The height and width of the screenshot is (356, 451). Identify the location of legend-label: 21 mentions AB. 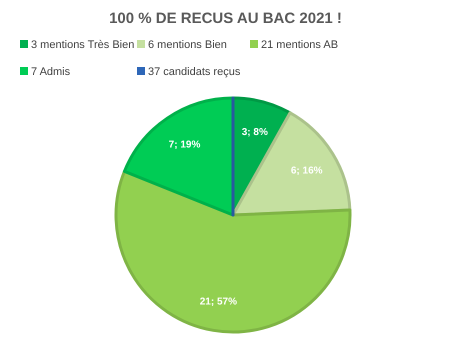
(299, 45).